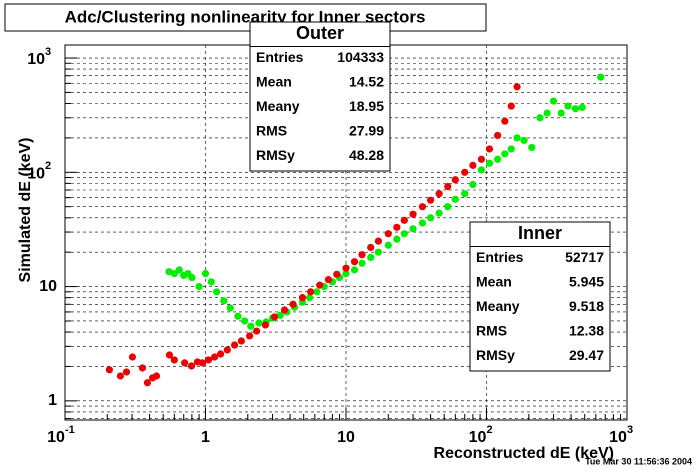  Describe the element at coordinates (25, 210) in the screenshot. I see `y-axis-label: Simulated dE (keV)` at that location.